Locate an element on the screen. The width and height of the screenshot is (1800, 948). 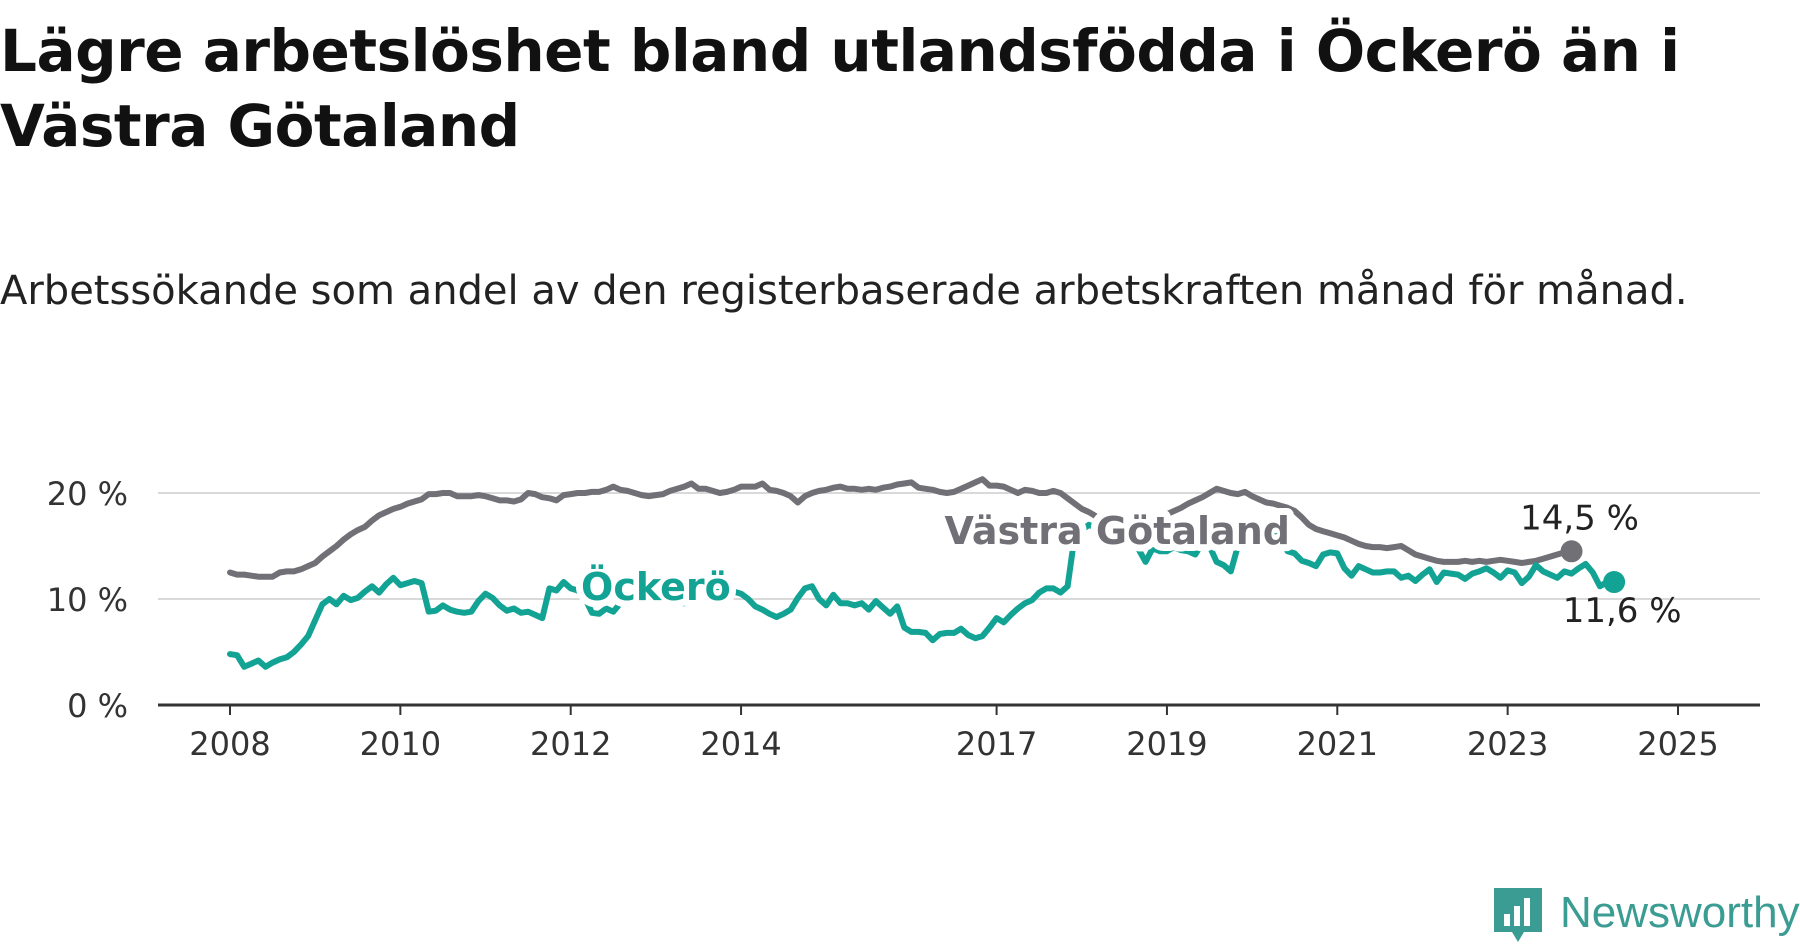
y-tick-label: 0 % is located at coordinates (97, 706).